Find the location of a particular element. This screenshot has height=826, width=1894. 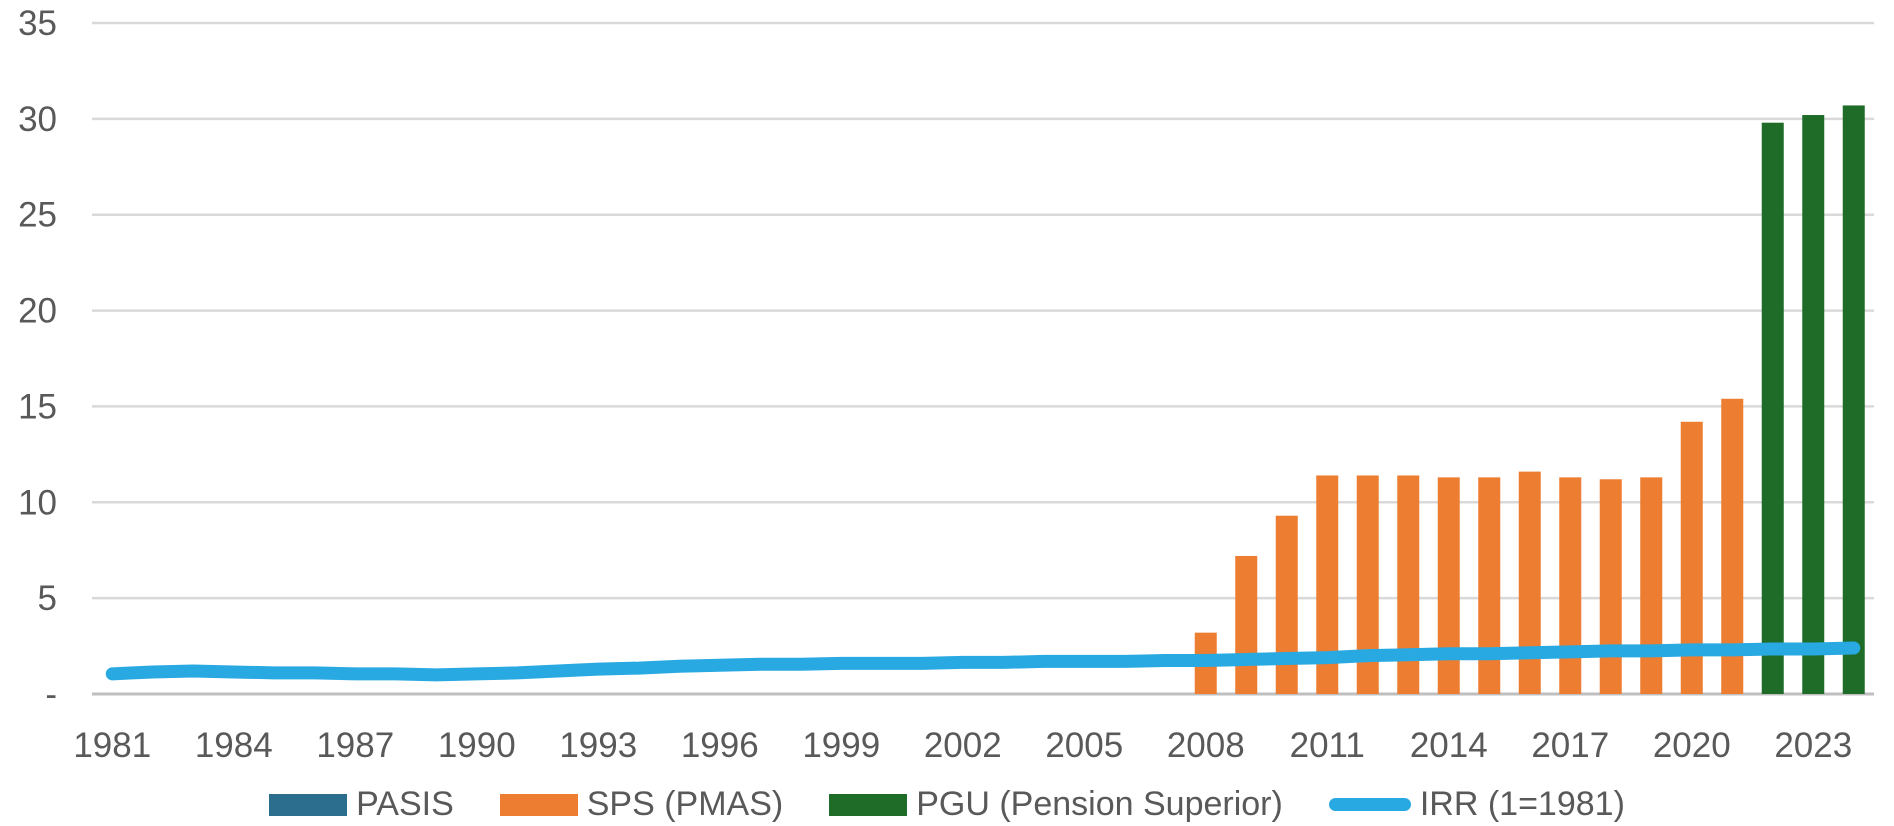

legend-label-sps-pmas: SPS (PMAS) is located at coordinates (685, 804).